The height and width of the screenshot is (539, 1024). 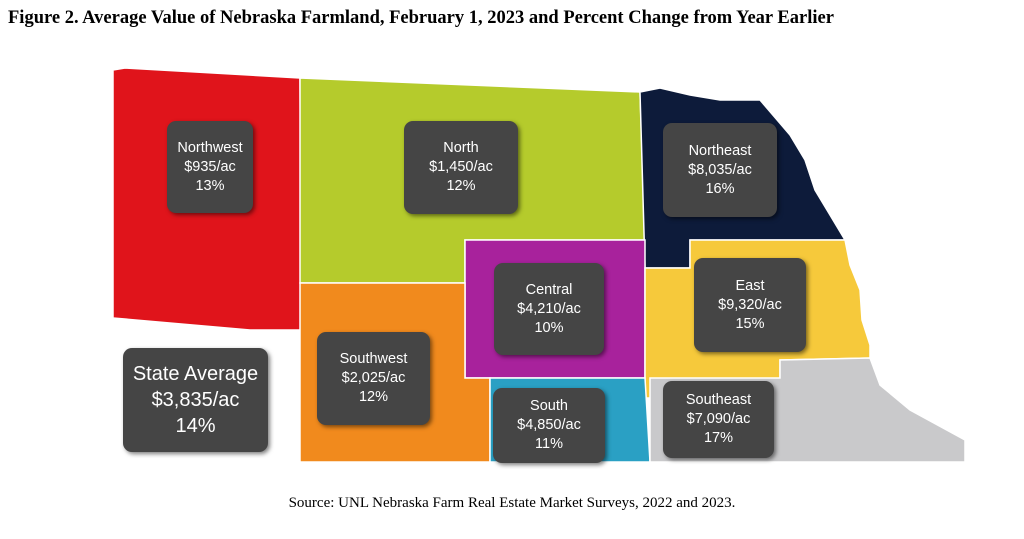 I want to click on region-value: $935/ac, so click(x=210, y=166).